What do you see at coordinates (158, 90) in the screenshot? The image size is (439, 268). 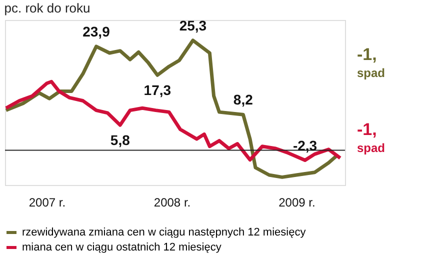 I see `data-label: 17,3` at bounding box center [158, 90].